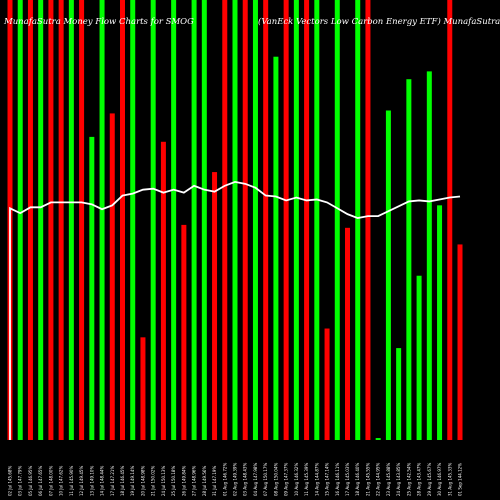 Image resolution: width=500 pixels, height=500 pixels. I want to click on x-tick-label-2: 05 Jul 146.95%, so click(30, 481).